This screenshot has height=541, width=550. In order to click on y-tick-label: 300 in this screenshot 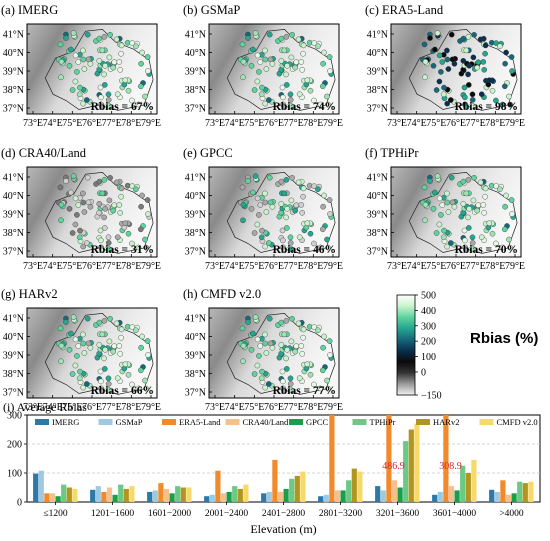, I will do `click(14, 416)`.